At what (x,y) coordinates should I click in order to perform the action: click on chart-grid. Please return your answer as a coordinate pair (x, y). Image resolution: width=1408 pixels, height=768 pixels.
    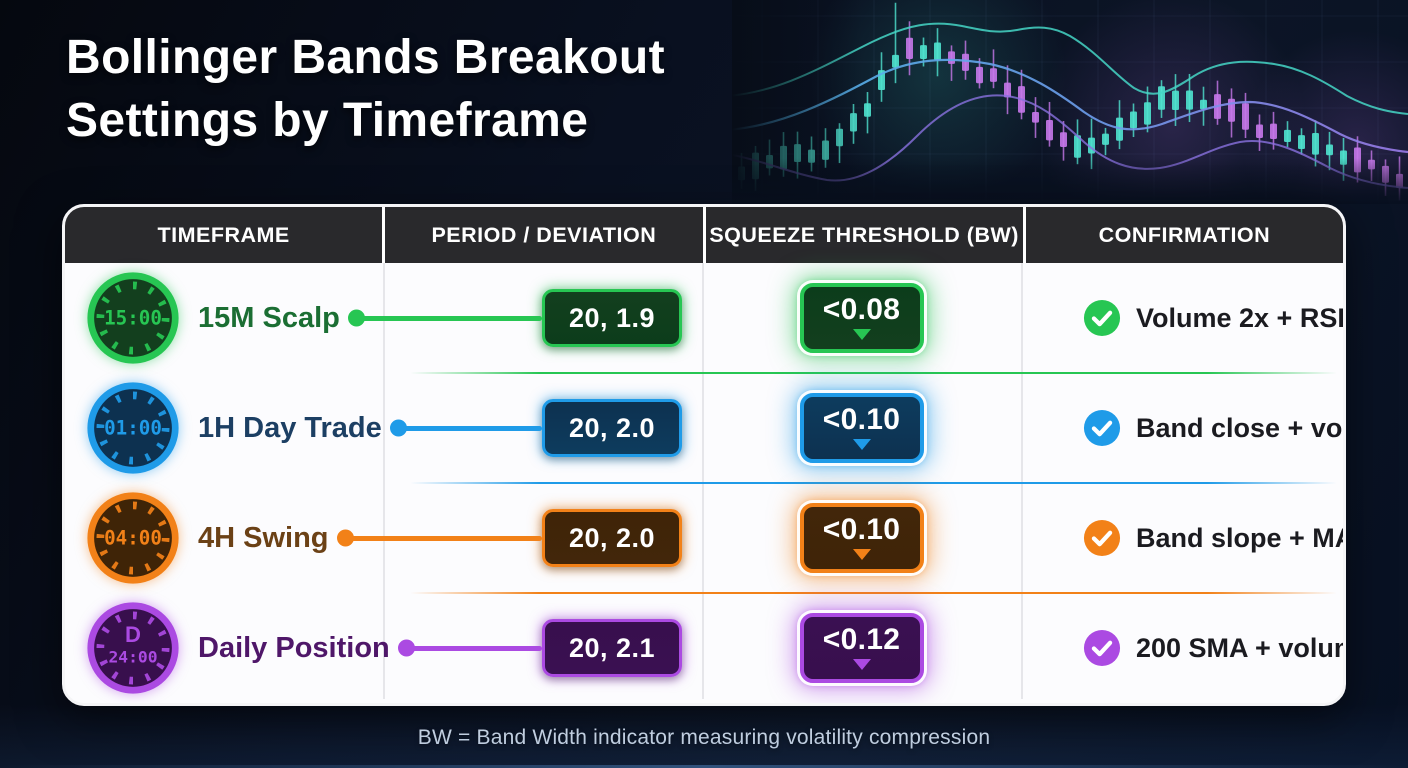
    Looking at the image, I should click on (1070, 102).